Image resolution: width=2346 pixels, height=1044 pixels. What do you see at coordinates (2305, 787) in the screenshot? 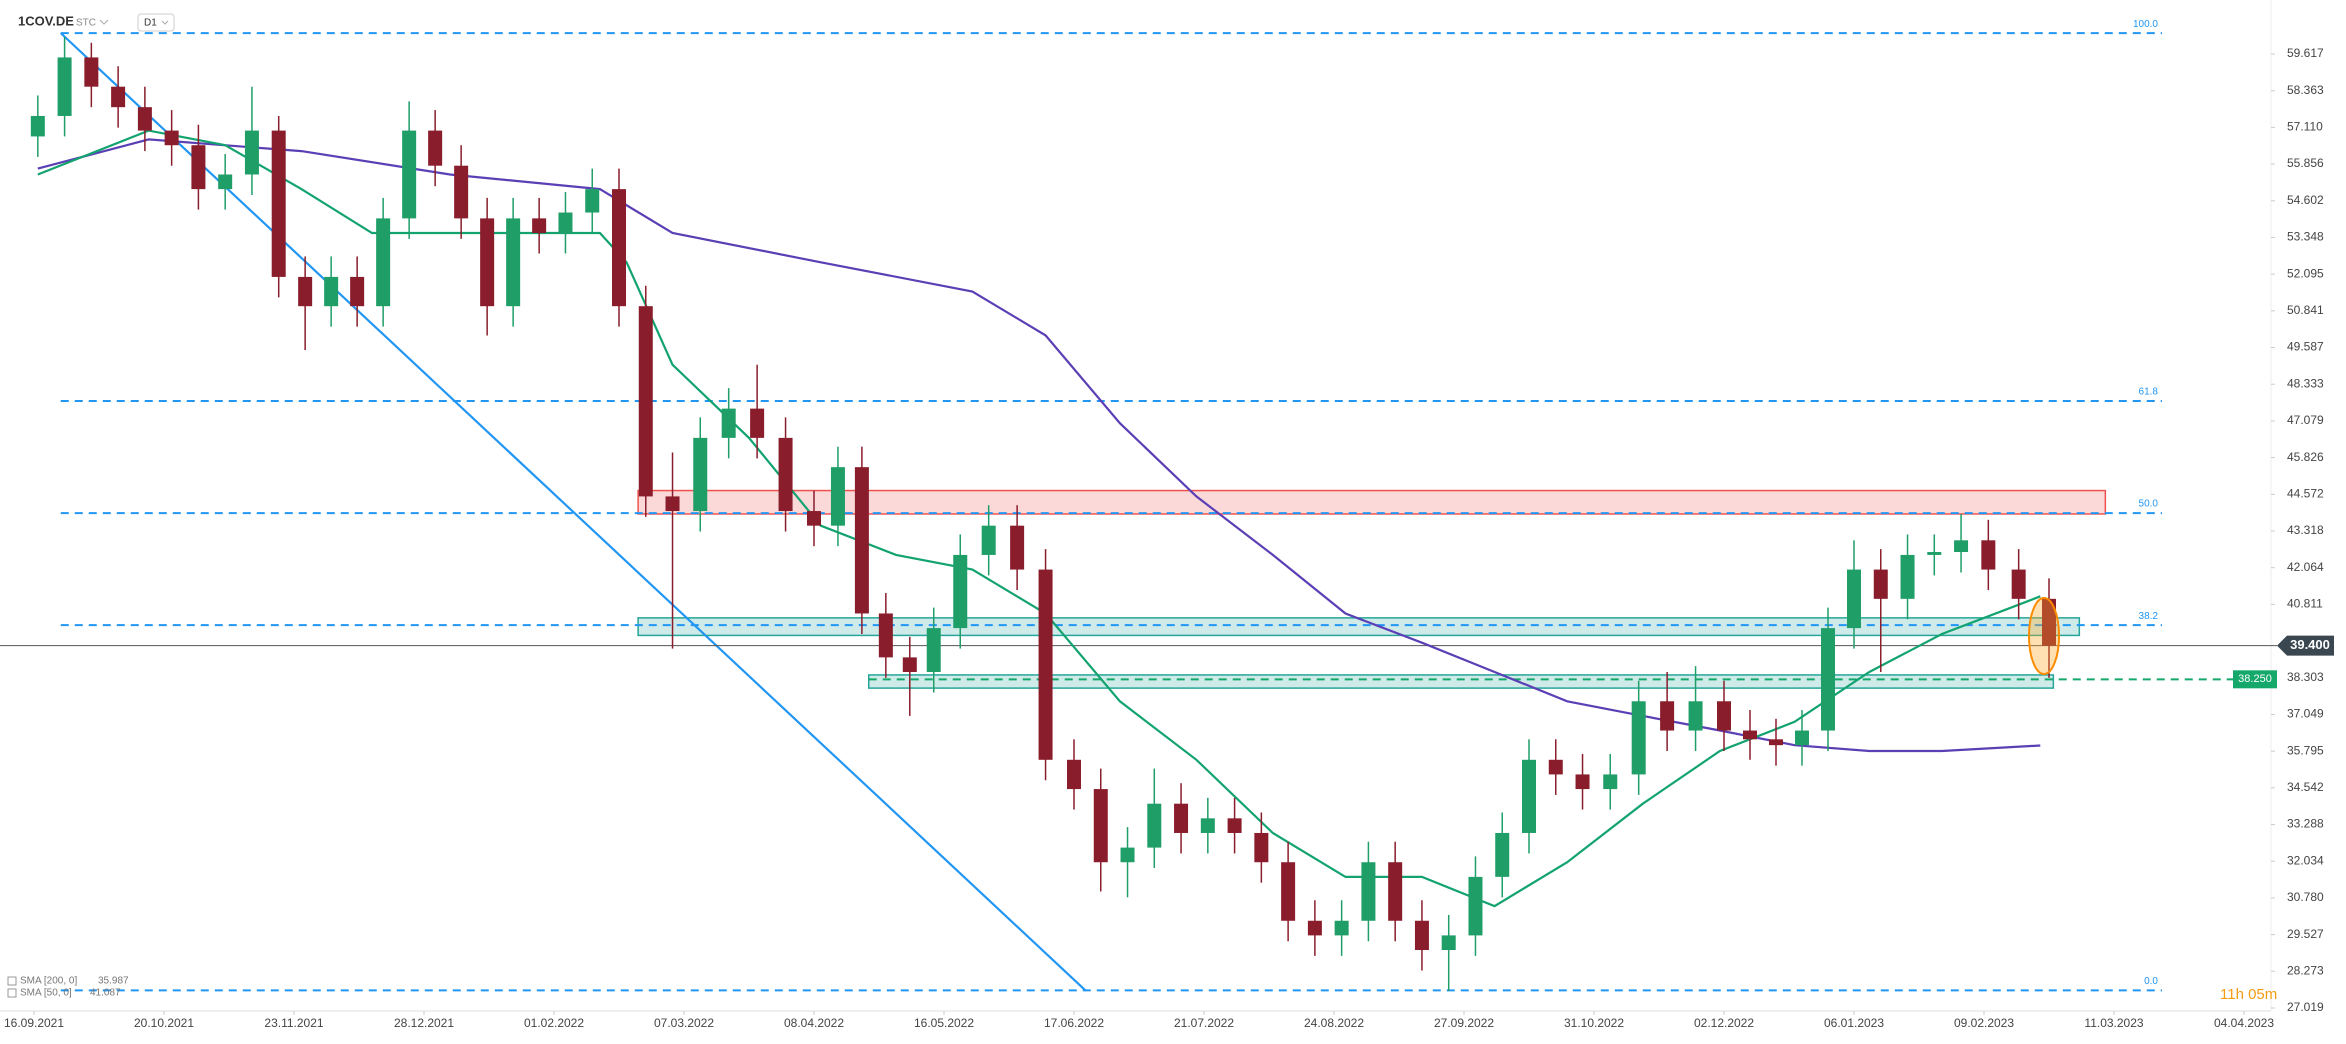
I see `y-tick-label: 34.542` at bounding box center [2305, 787].